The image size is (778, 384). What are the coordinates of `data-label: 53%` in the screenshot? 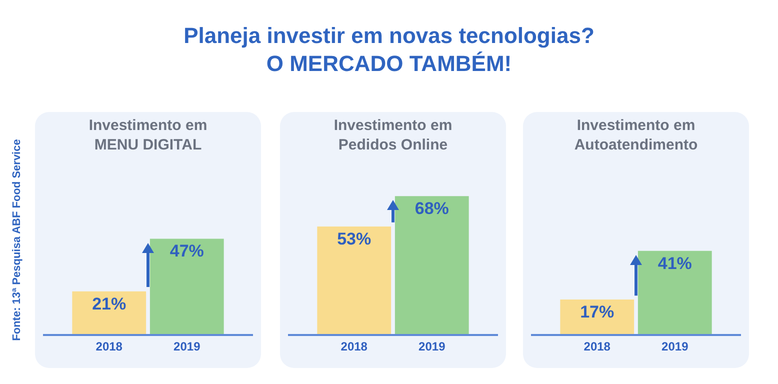 It's located at (354, 239).